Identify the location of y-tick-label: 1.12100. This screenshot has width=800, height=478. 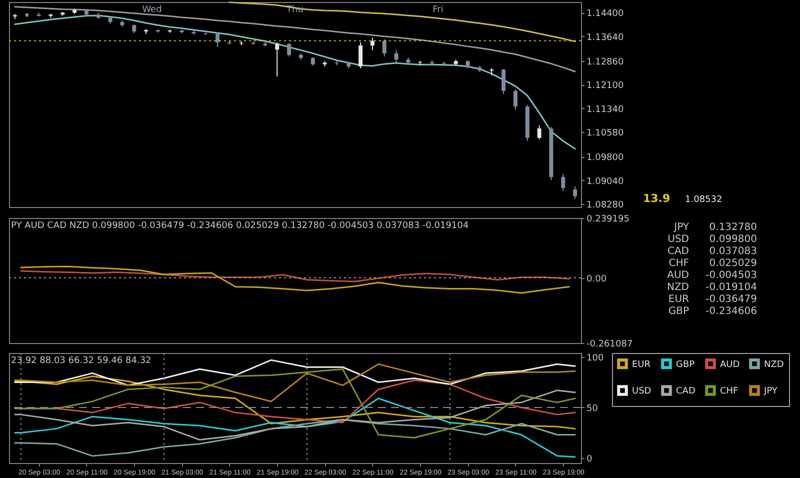
(605, 86).